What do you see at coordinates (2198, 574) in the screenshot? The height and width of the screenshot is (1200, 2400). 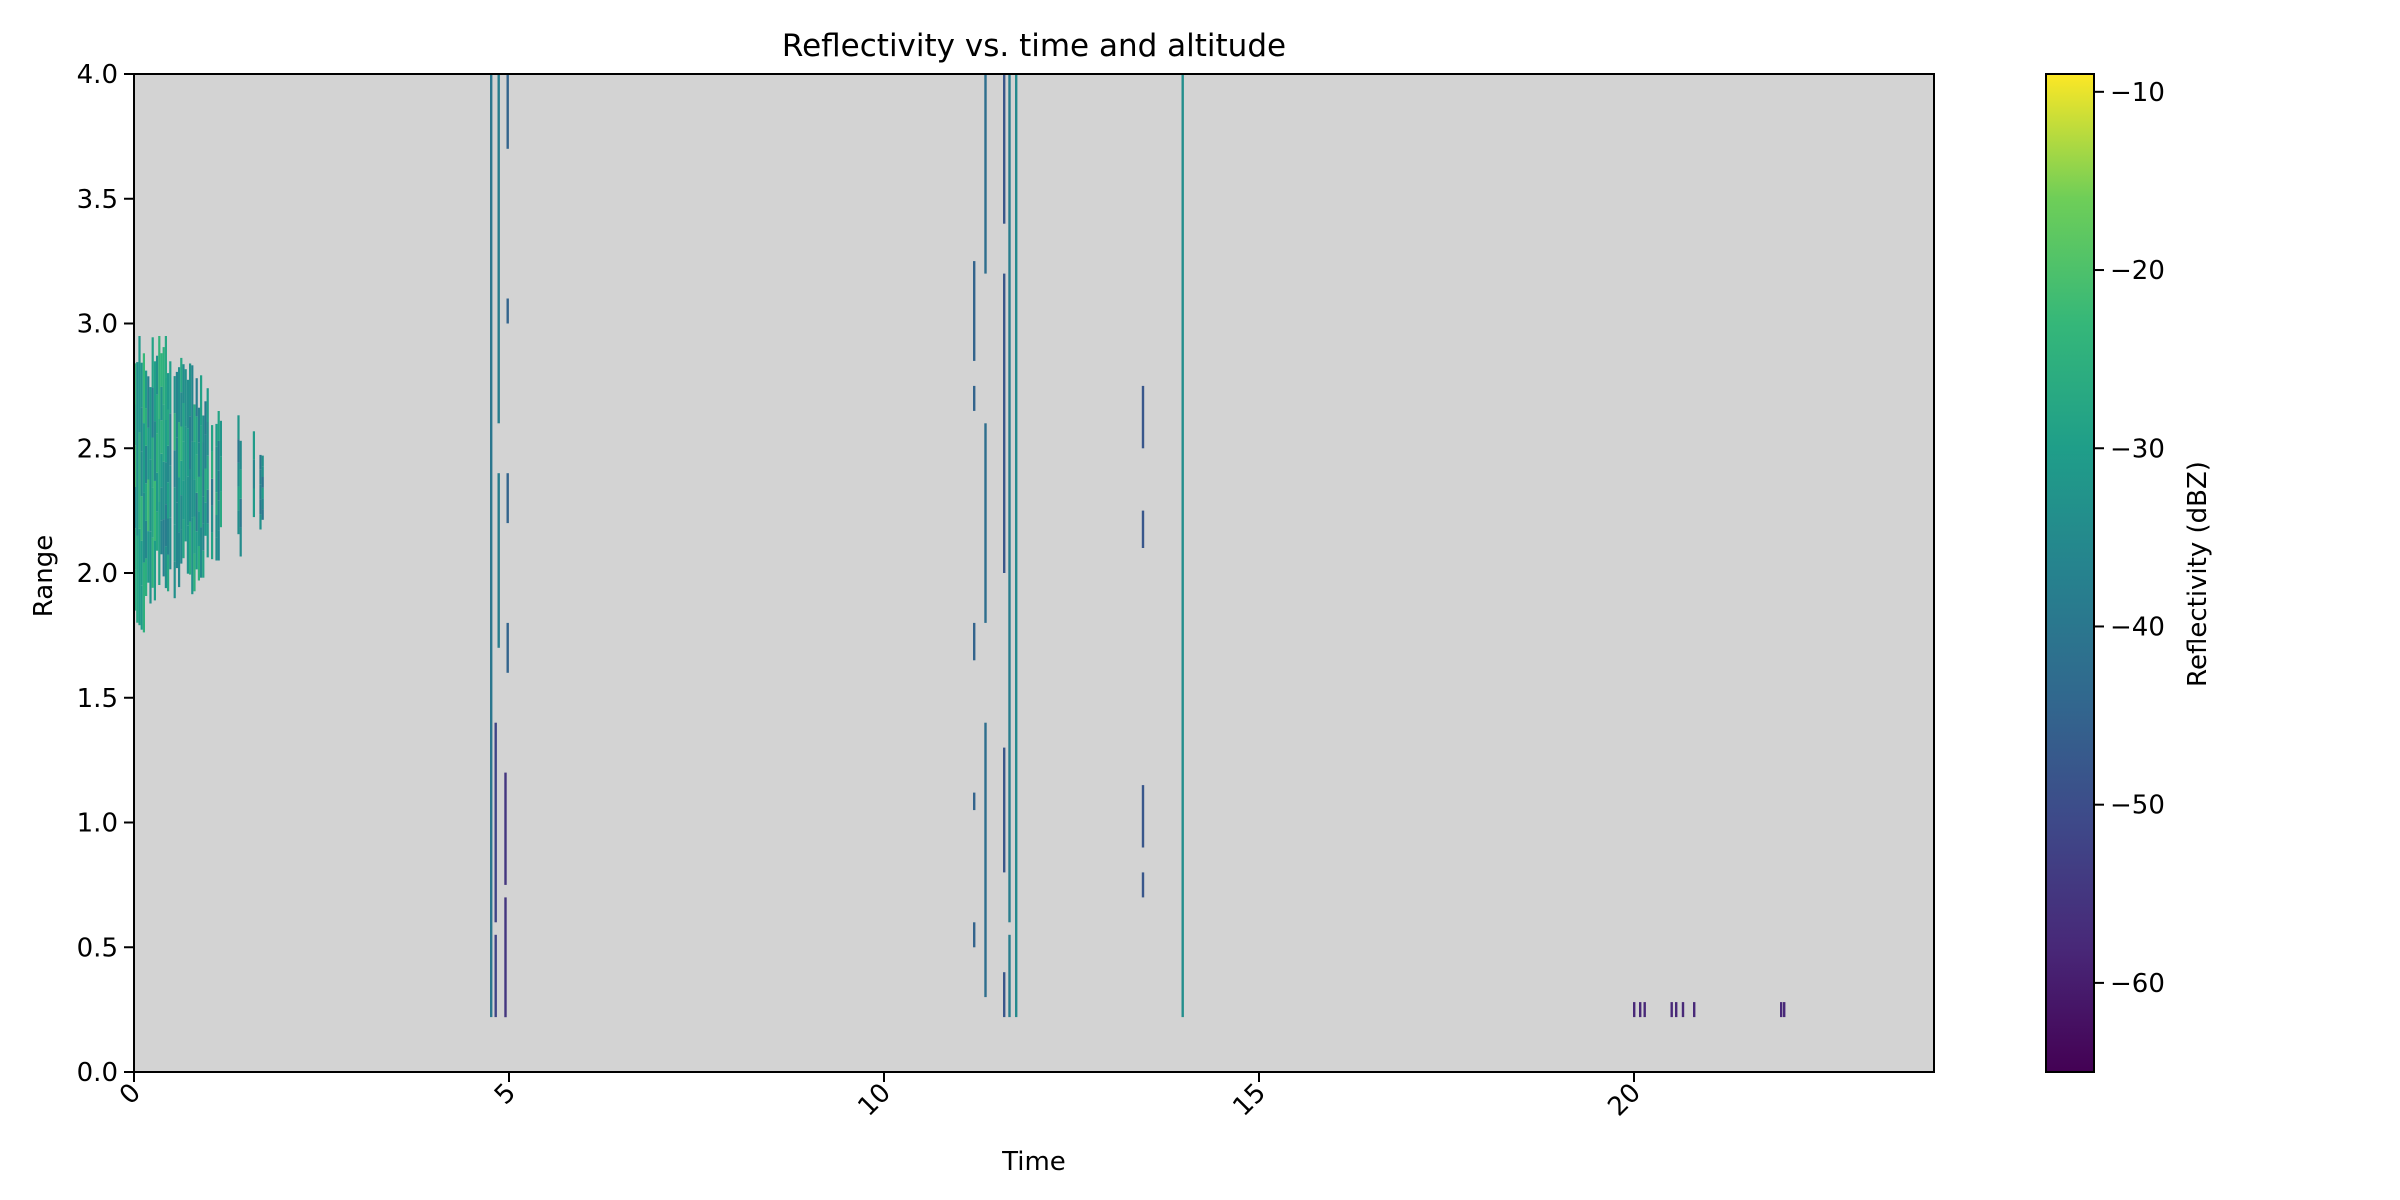 I see `colorbar-label: Reflectivity (dBZ)` at bounding box center [2198, 574].